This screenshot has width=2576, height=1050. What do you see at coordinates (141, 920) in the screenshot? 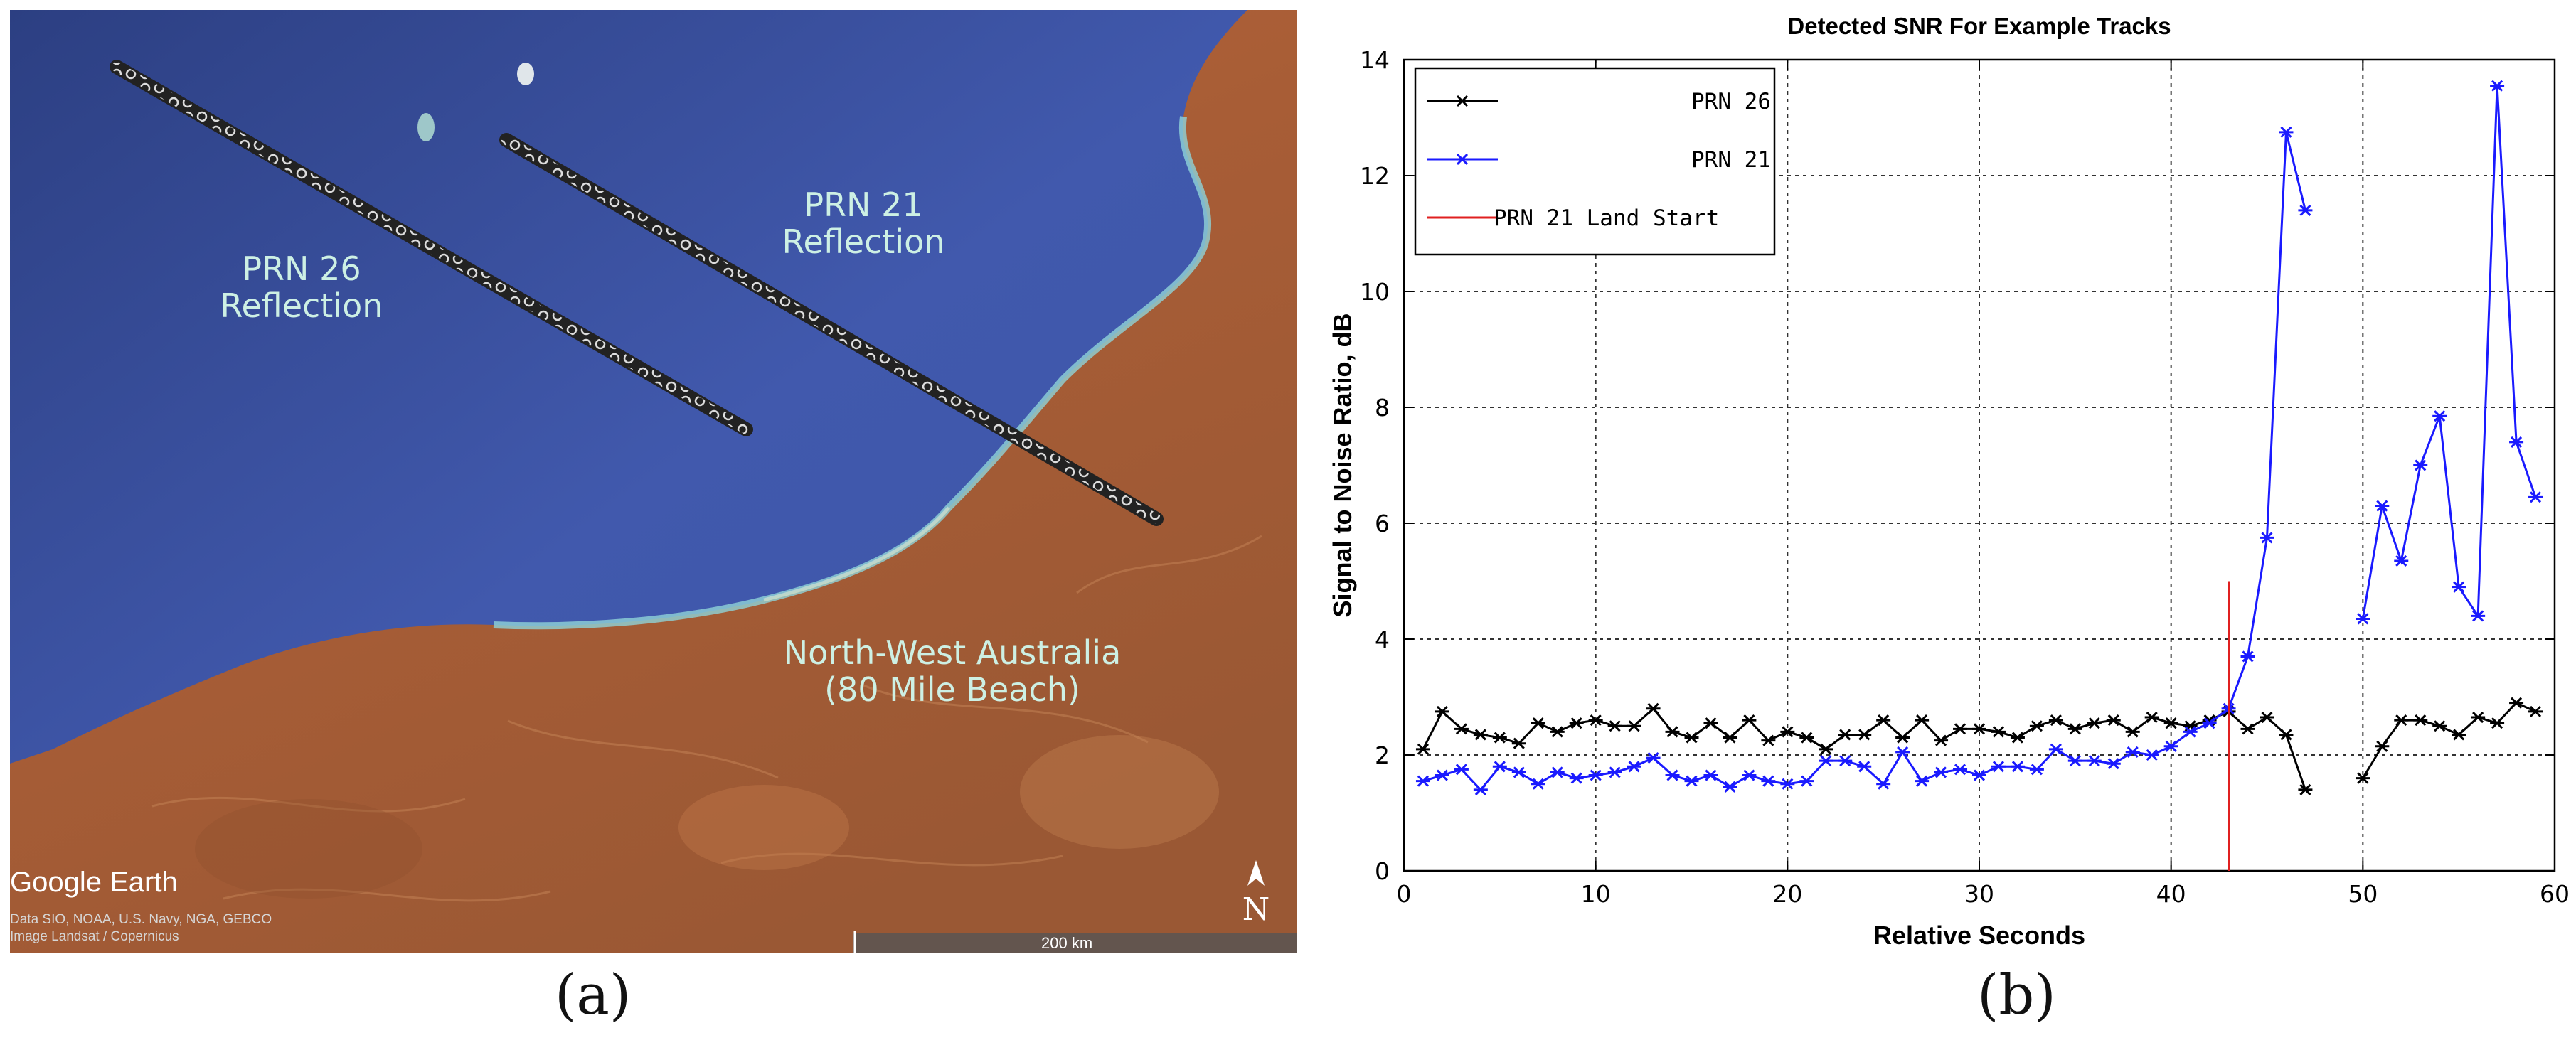
I see `map-attribution: Data SIO, NOAA, U.S. Navy, NGA, GEBCO` at bounding box center [141, 920].